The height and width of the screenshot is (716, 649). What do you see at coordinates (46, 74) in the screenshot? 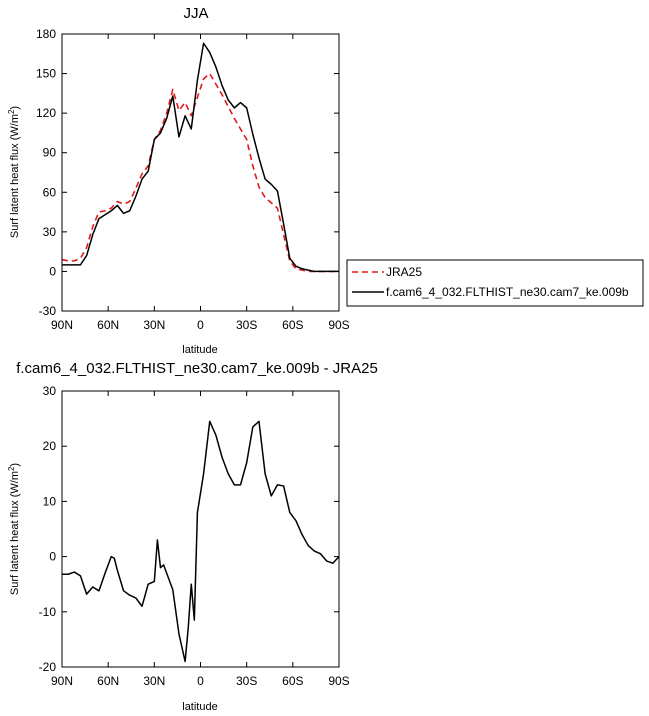
I see `top-y-tick-label: 150` at bounding box center [46, 74].